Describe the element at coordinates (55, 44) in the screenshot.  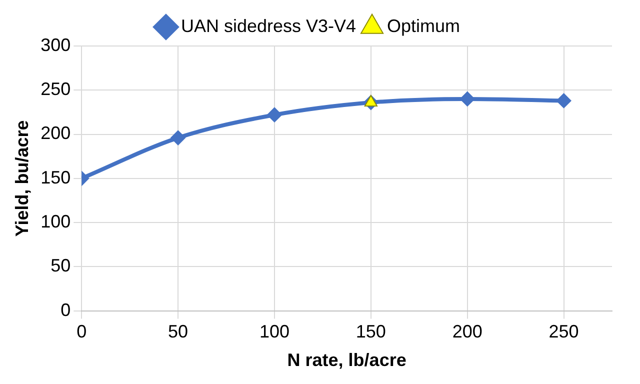
I see `y-tick-label: 300` at that location.